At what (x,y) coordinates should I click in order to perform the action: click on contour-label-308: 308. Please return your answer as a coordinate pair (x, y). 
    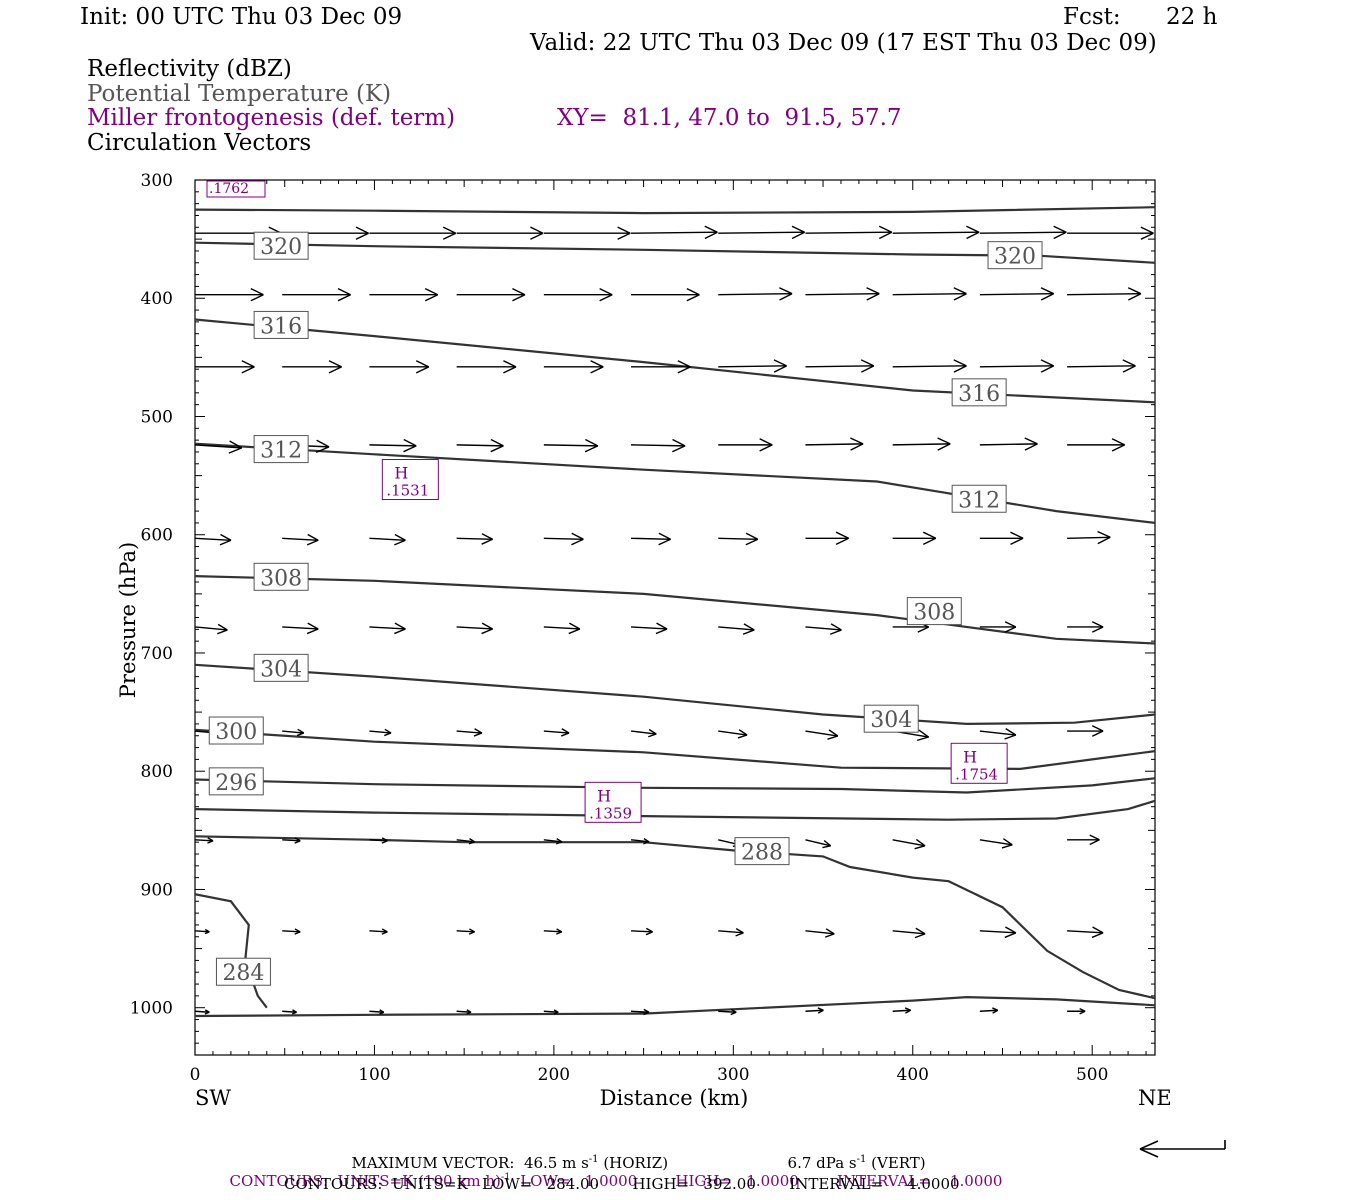
    Looking at the image, I should click on (934, 611).